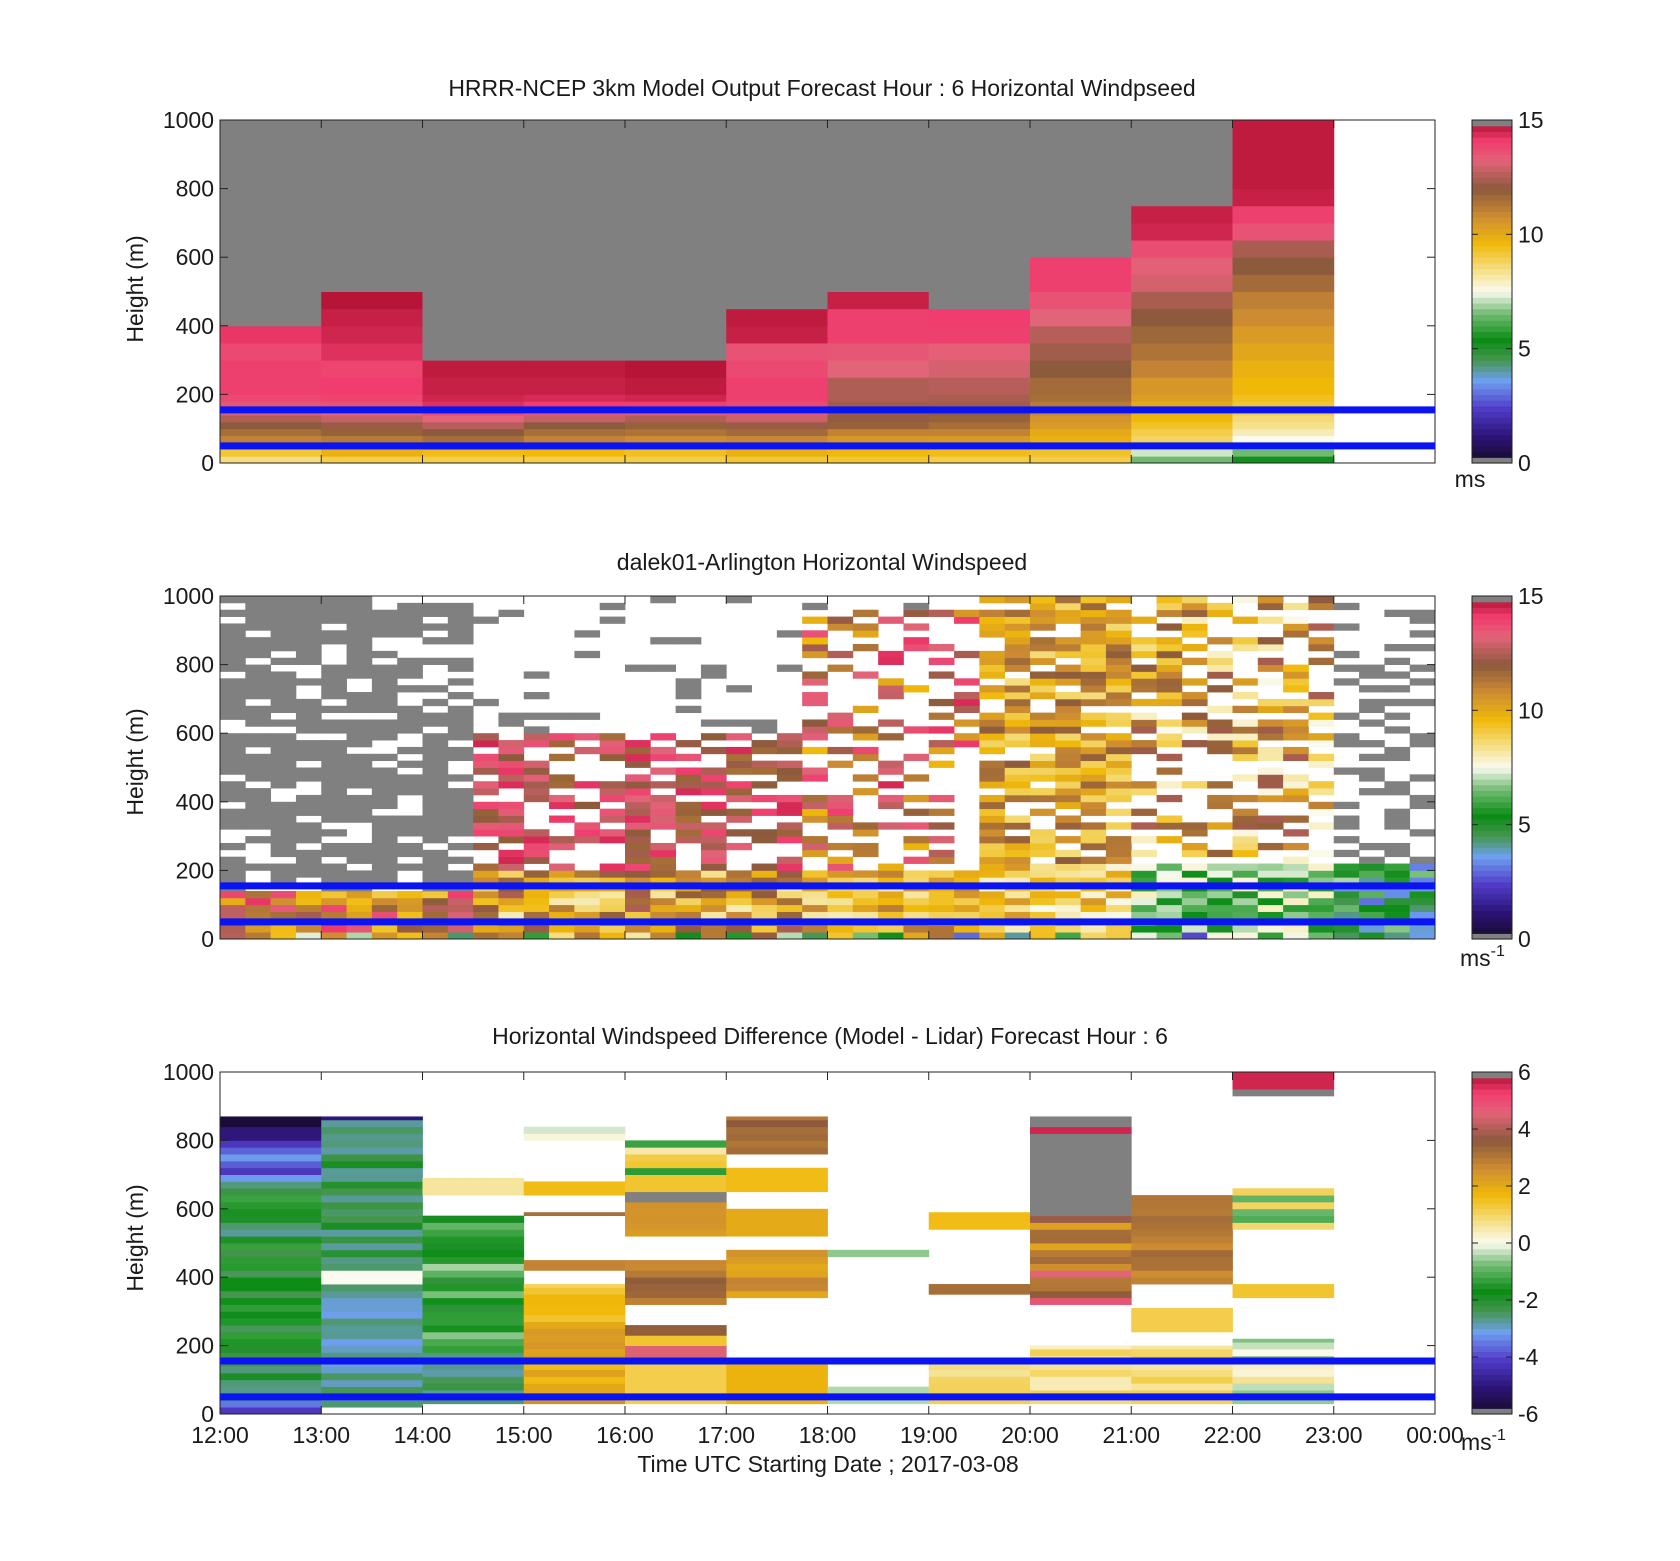 This screenshot has width=1680, height=1561. Describe the element at coordinates (827, 1464) in the screenshot. I see `x-axis-label: Time UTC Starting Date ; 2017-03-08` at that location.